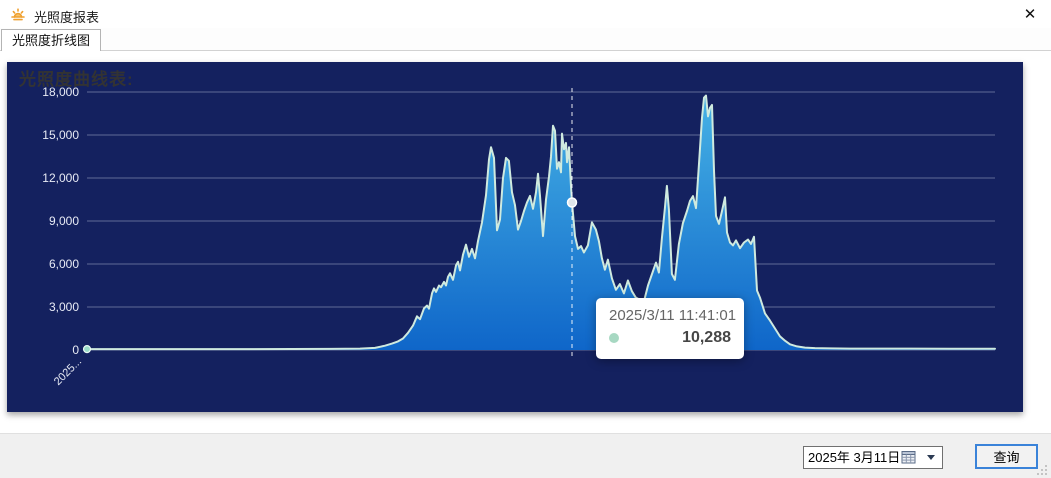 The image size is (1051, 478). I want to click on calendar-icon, so click(908, 457).